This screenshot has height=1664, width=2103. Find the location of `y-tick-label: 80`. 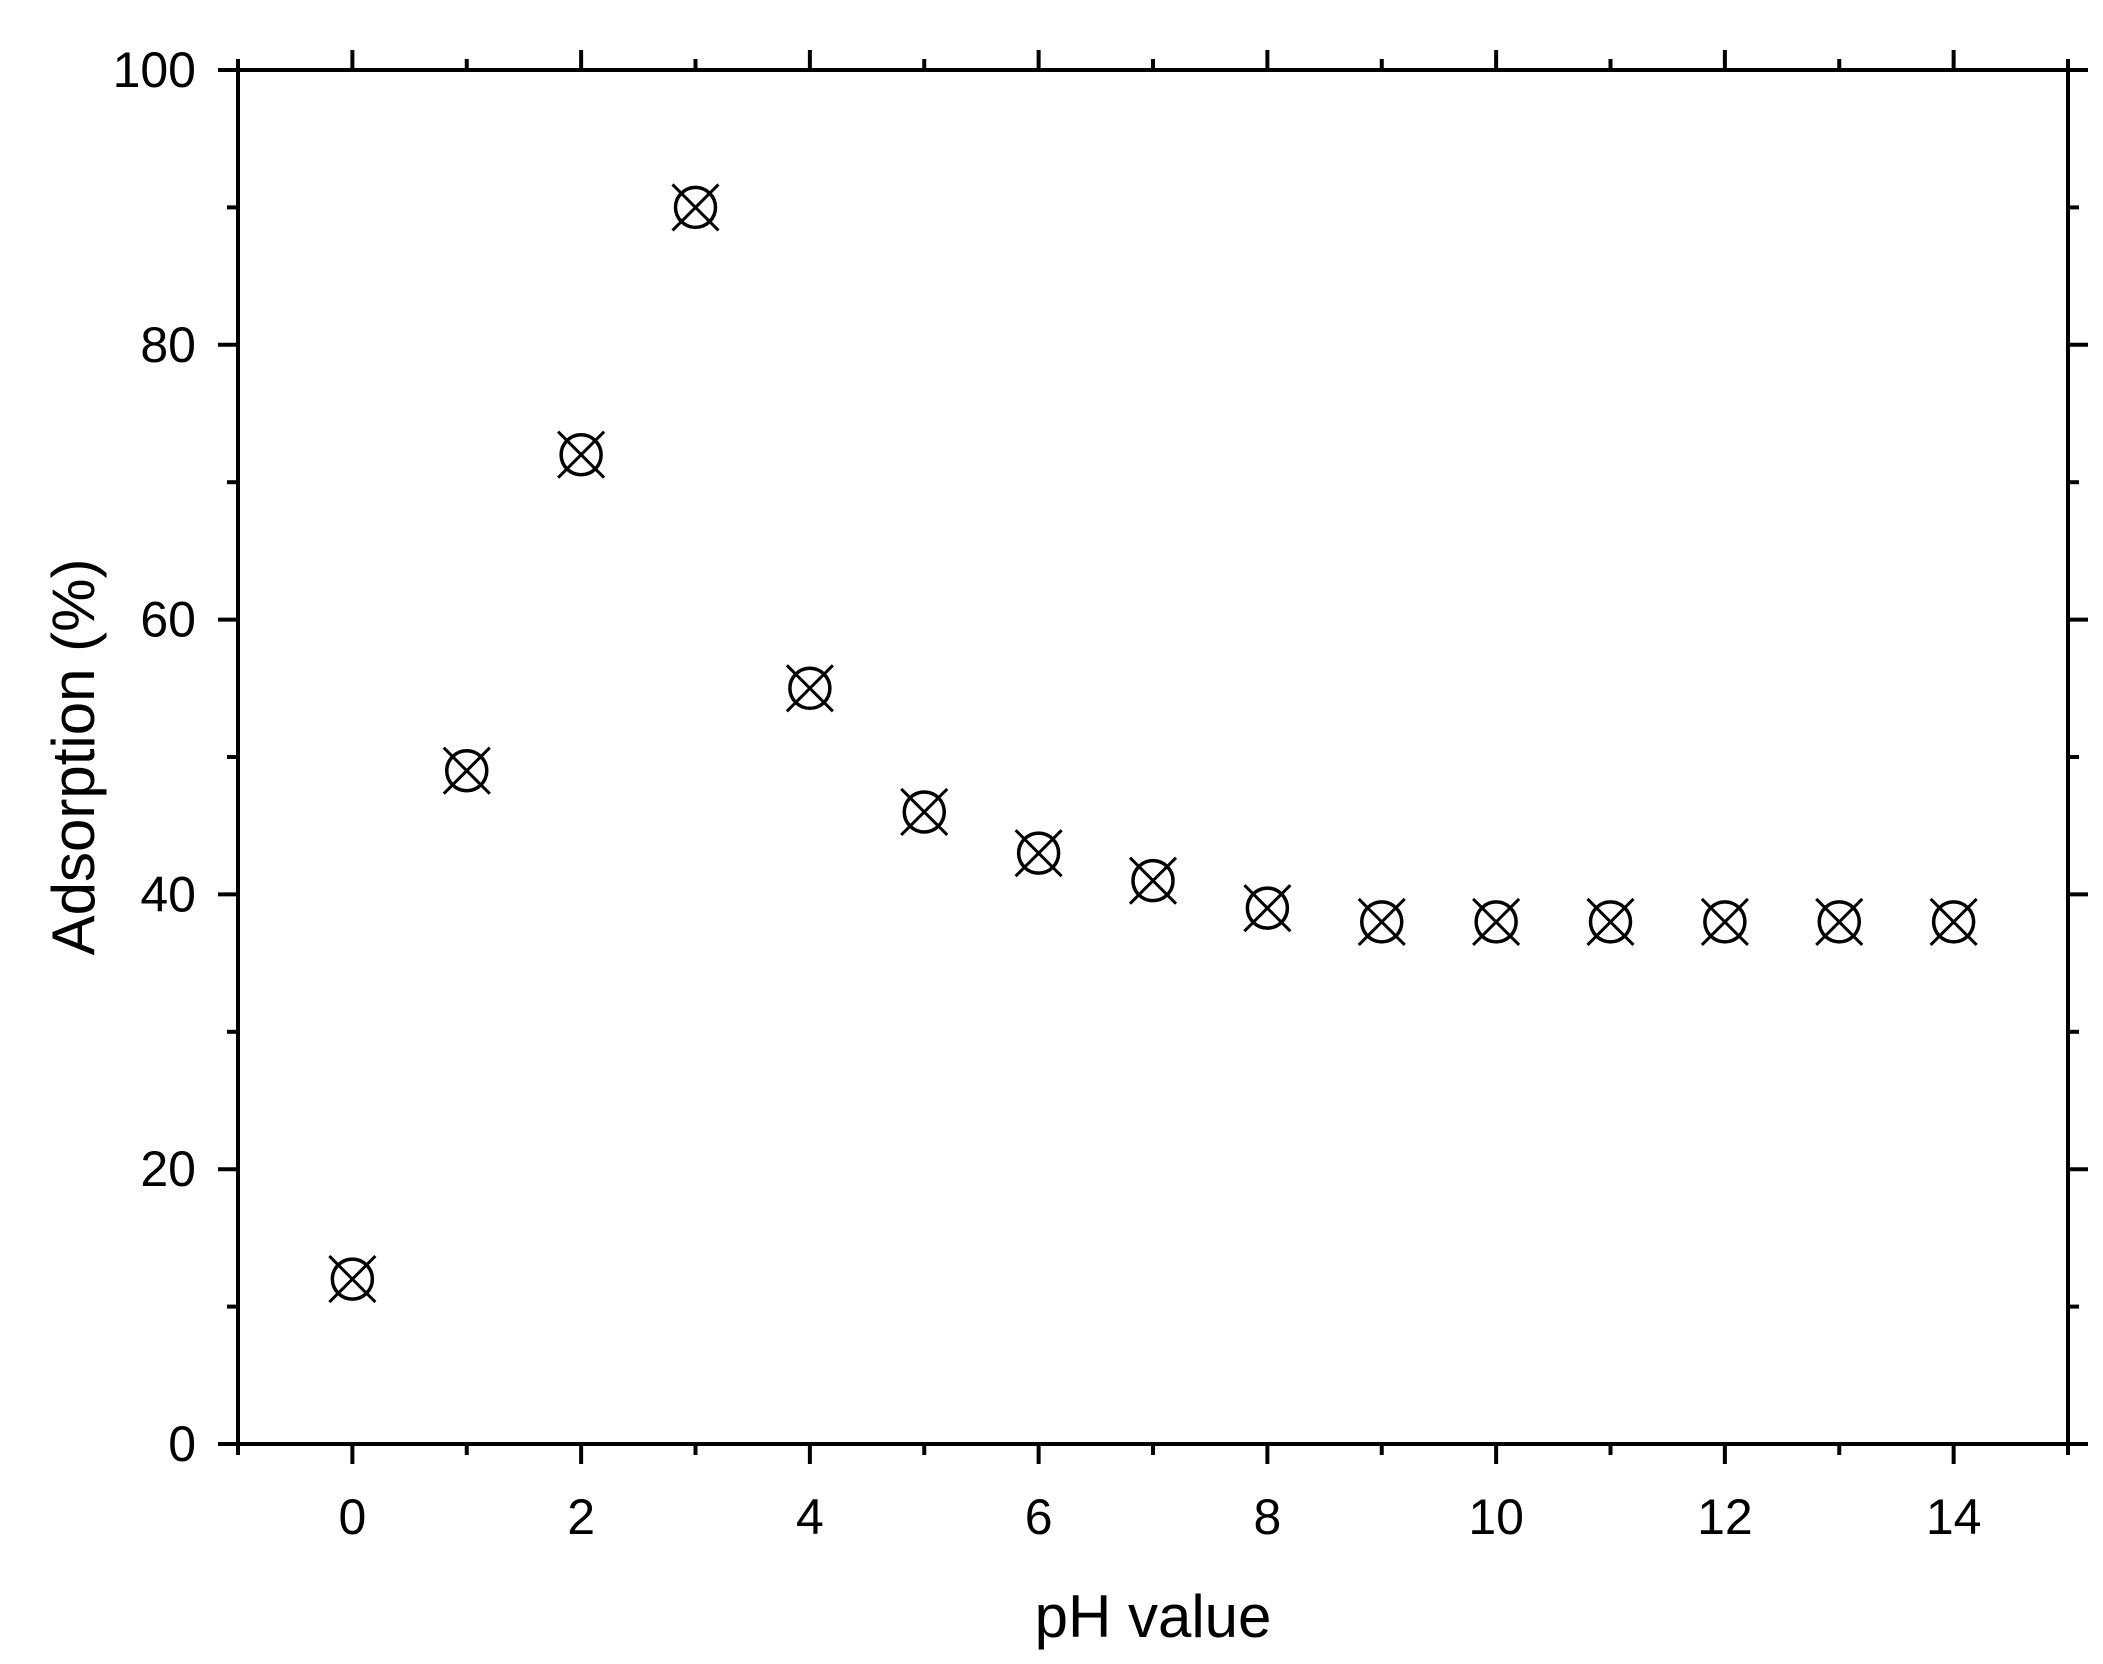

y-tick-label: 80 is located at coordinates (168, 345).